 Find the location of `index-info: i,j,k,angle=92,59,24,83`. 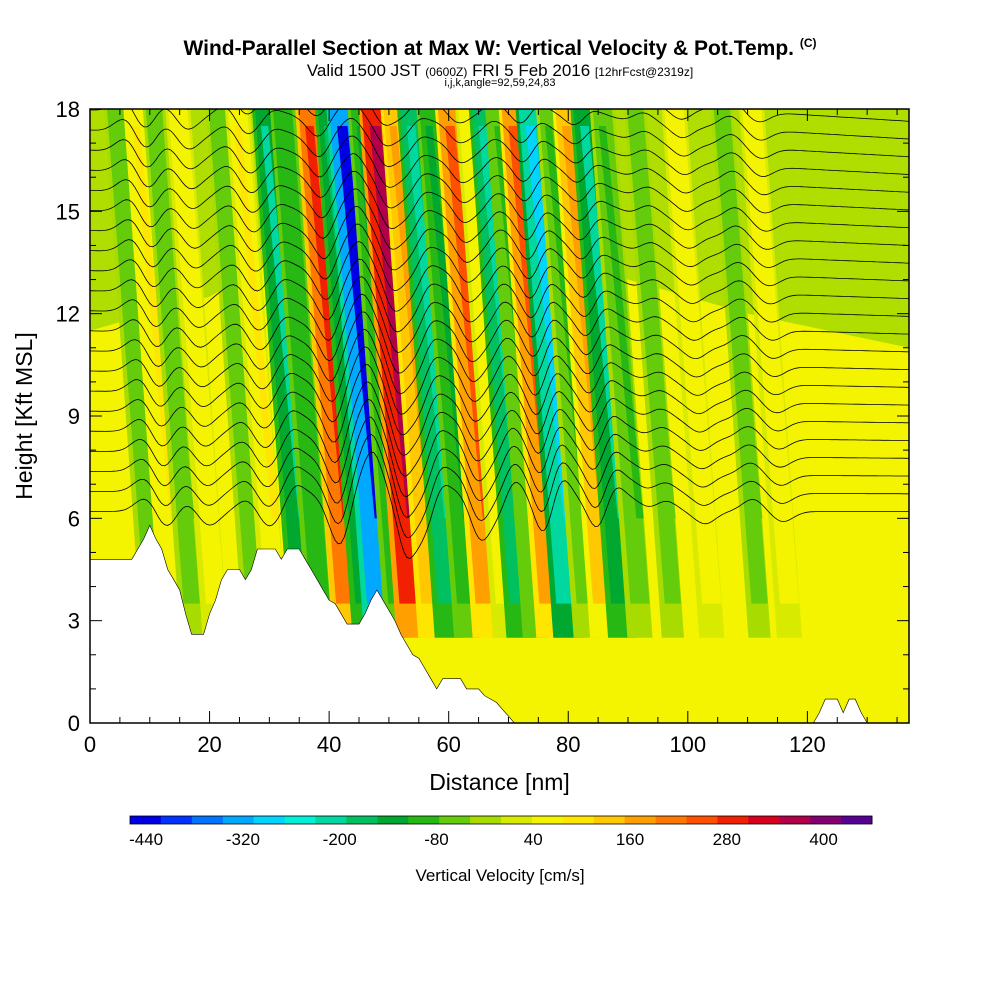

index-info: i,j,k,angle=92,59,24,83 is located at coordinates (500, 83).